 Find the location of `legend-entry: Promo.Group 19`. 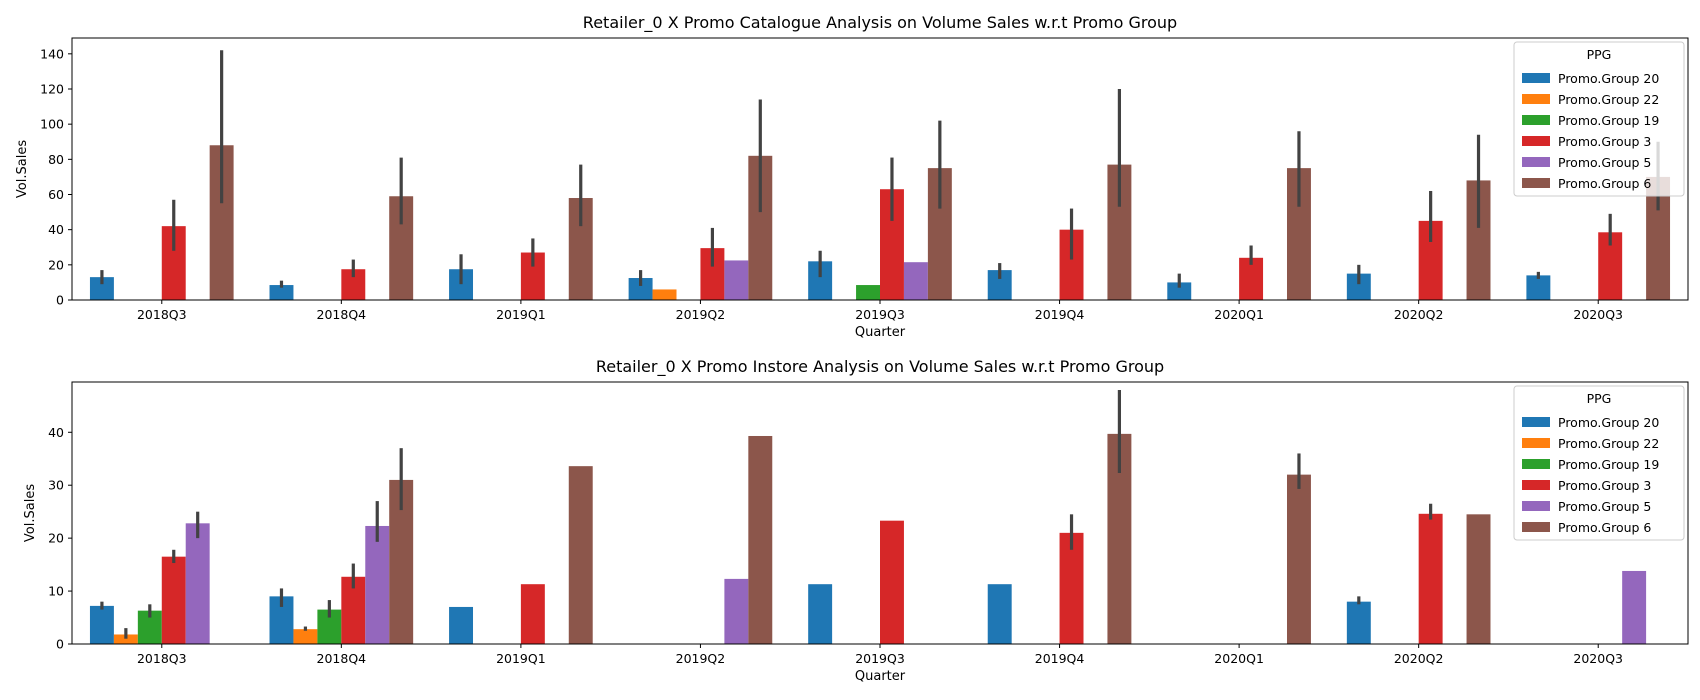

legend-entry: Promo.Group 19 is located at coordinates (1608, 120).